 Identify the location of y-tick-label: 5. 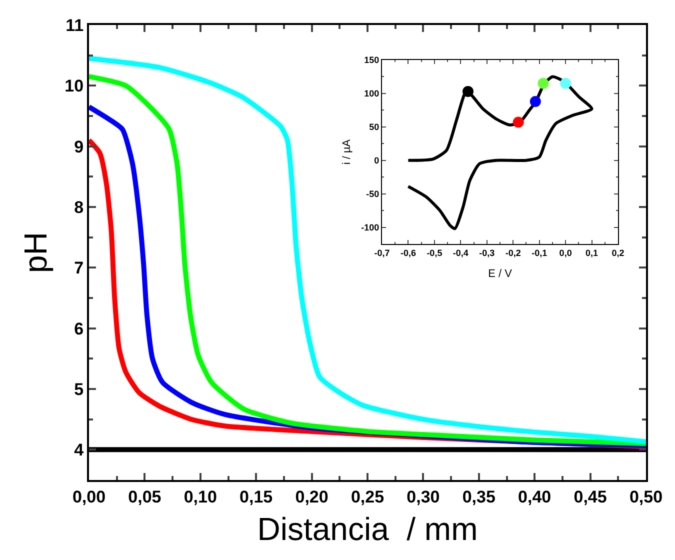
(79, 389).